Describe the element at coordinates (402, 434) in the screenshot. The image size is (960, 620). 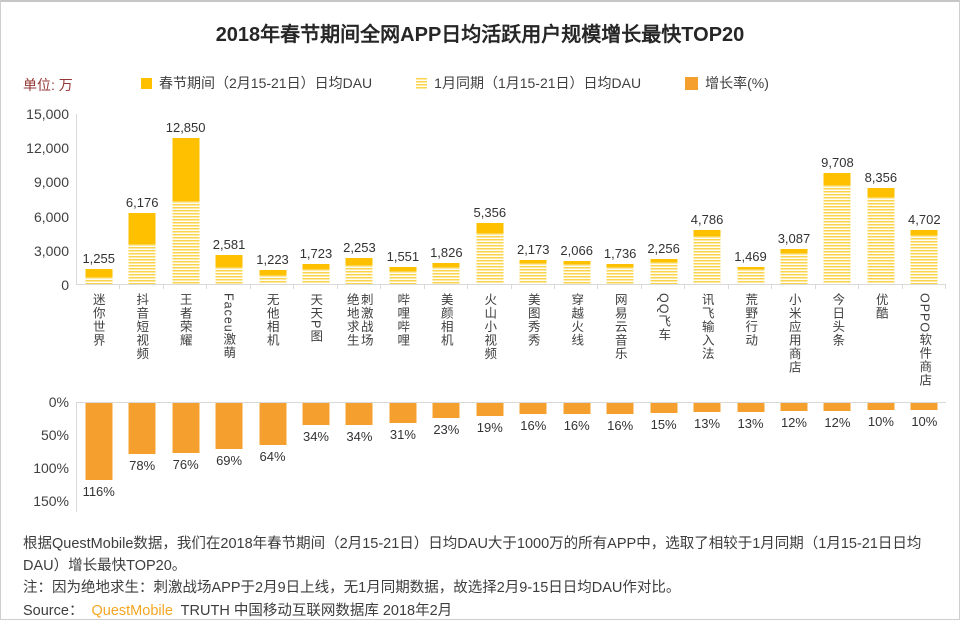
I see `growth-value-label: 31%` at that location.